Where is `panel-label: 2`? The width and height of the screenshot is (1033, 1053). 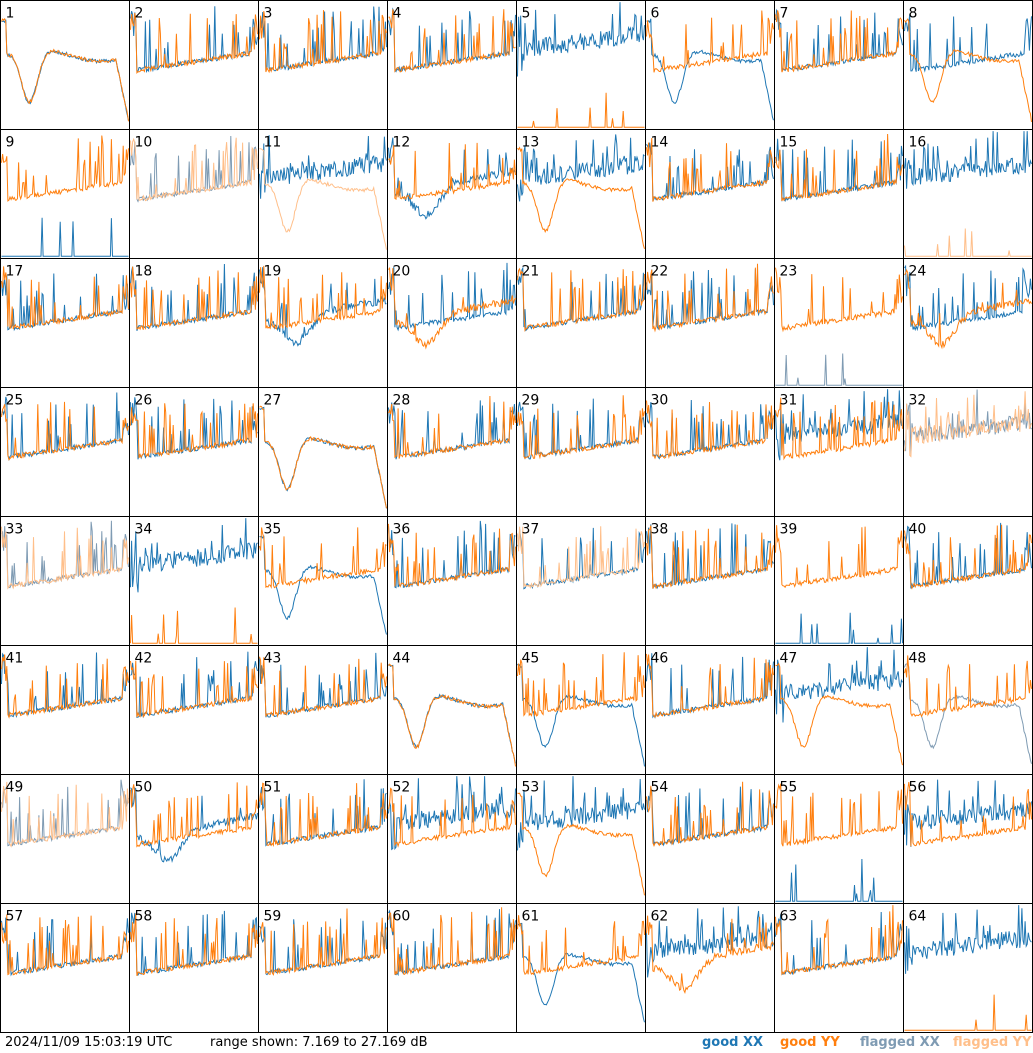
panel-label: 2 is located at coordinates (139, 14).